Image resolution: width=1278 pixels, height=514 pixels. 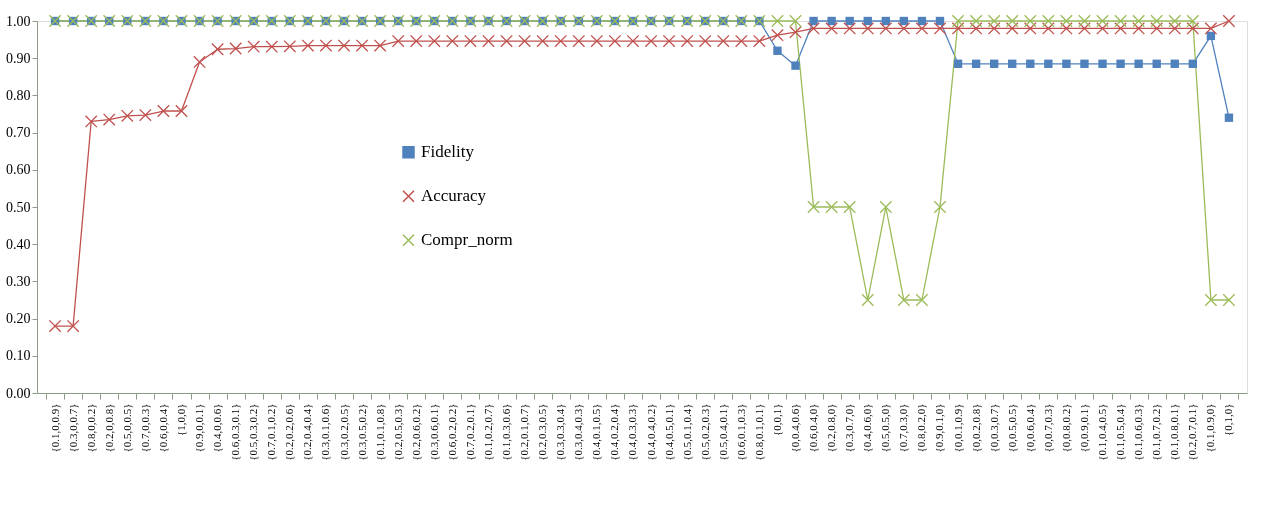 What do you see at coordinates (108, 428) in the screenshot?
I see `x-tick-label: {0.2,0,0.8}` at bounding box center [108, 428].